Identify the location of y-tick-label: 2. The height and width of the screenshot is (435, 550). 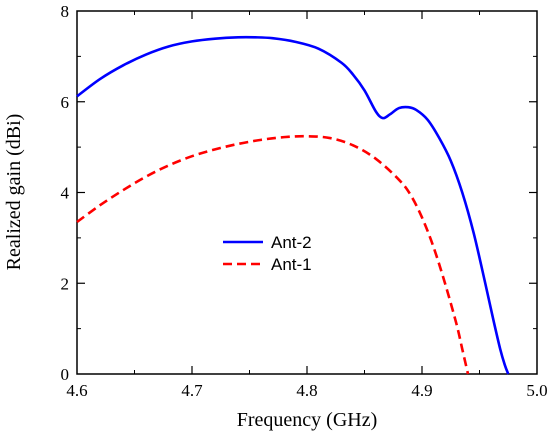
(65, 283).